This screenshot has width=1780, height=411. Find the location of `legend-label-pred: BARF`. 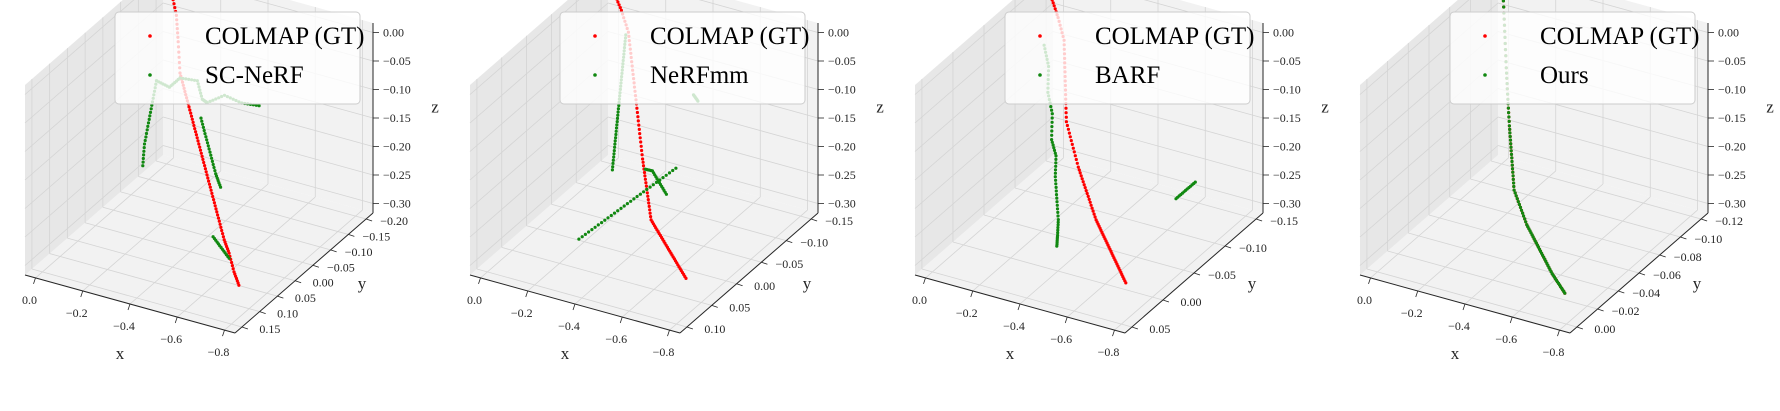

legend-label-pred: BARF is located at coordinates (1127, 75).